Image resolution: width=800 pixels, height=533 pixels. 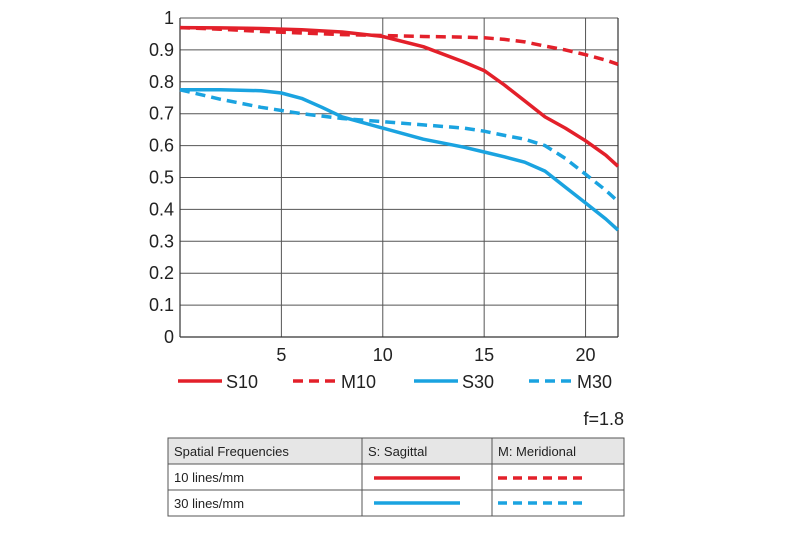 I want to click on table-header-sagittal: S: Sagittal, so click(x=397, y=451).